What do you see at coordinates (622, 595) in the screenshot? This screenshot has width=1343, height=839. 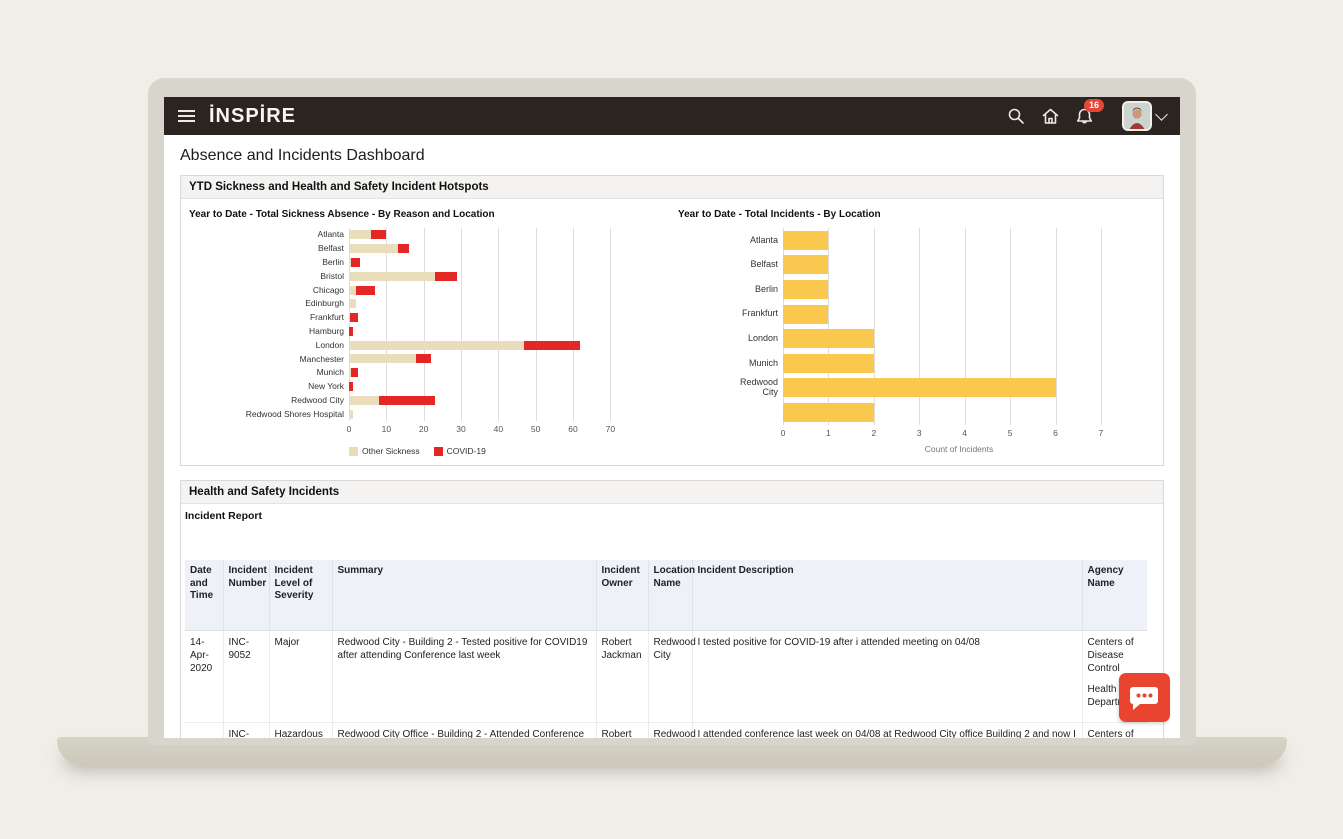 I see `col-incident-owner: Incident Owner` at bounding box center [622, 595].